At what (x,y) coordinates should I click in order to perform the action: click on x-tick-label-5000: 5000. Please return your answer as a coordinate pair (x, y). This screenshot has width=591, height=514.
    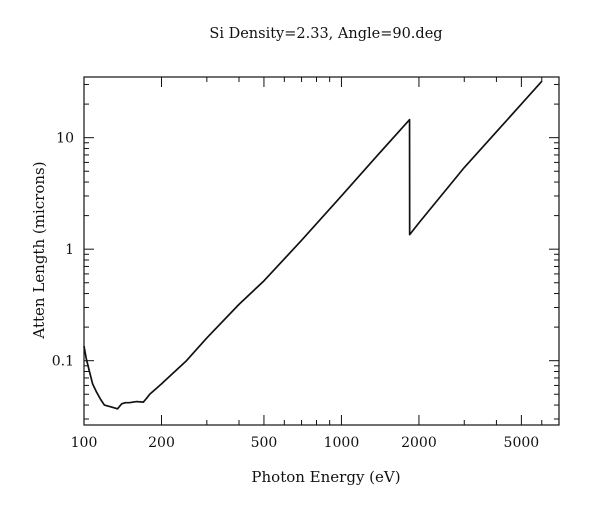
    Looking at the image, I should click on (522, 443).